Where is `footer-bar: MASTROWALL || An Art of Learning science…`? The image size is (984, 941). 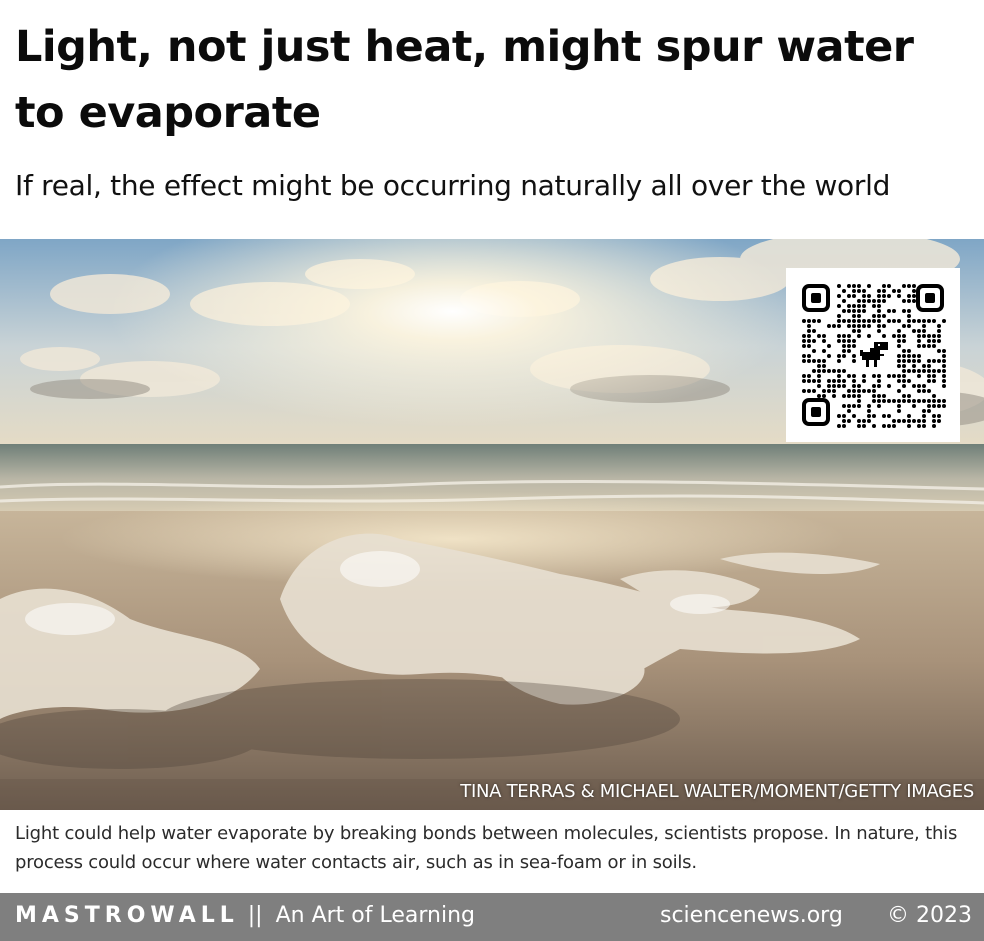 footer-bar: MASTROWALL || An Art of Learning science… is located at coordinates (492, 917).